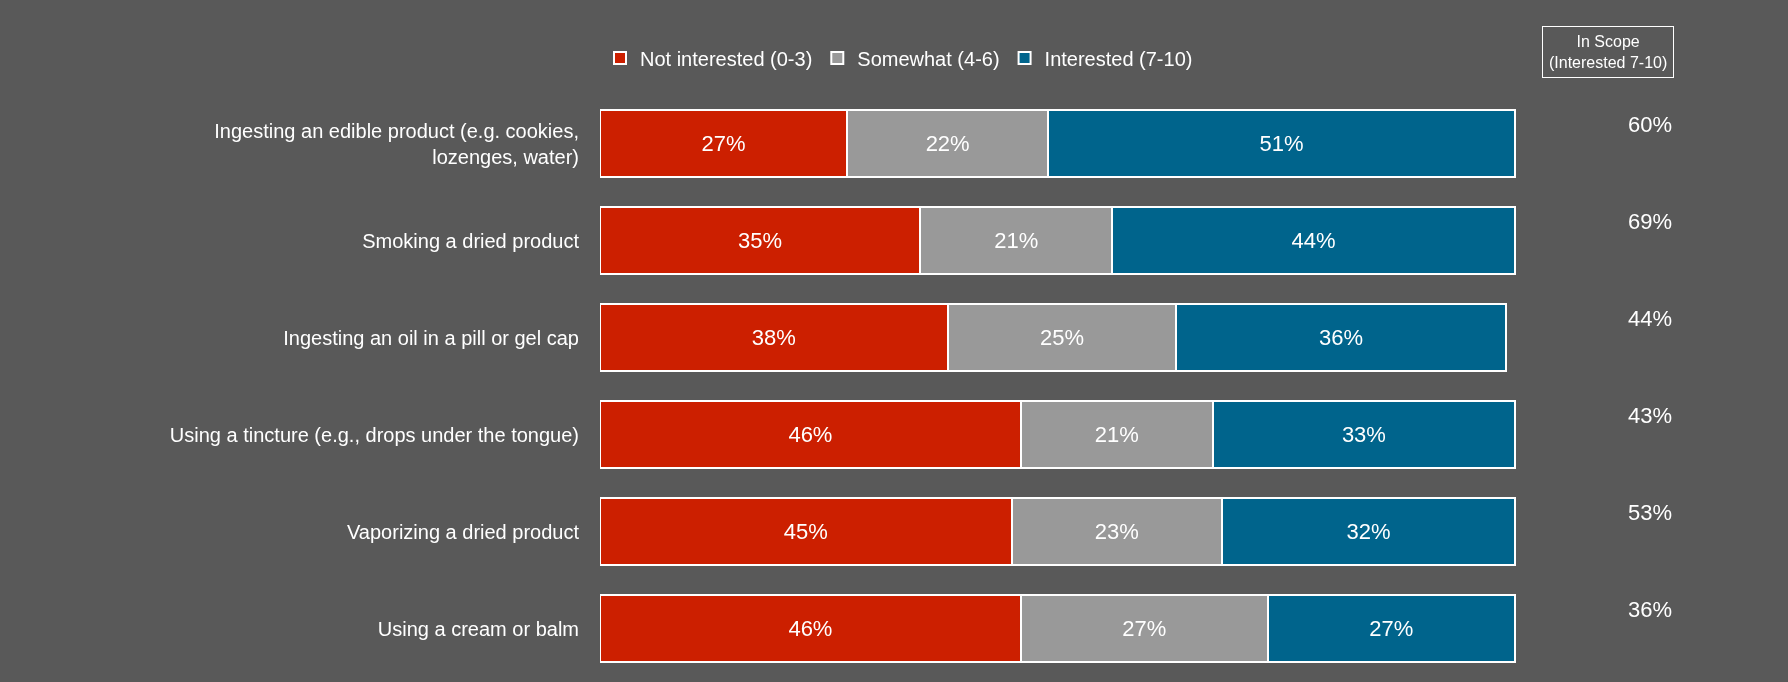  Describe the element at coordinates (396, 143) in the screenshot. I see `y-tick-label: Ingesting an edible product (e.g. cookies, lozenges, water)` at that location.